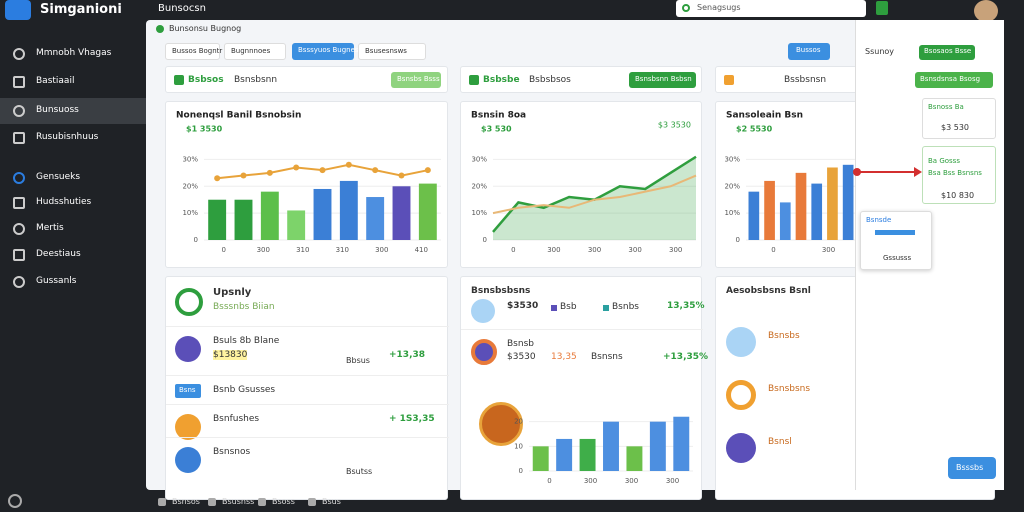 The image size is (1024, 512). I want to click on panel-button: Bsnsdsnsa Bsosg, so click(954, 80).